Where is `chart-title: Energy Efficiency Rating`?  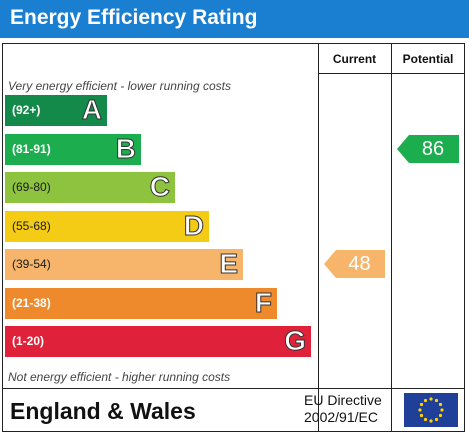 chart-title: Energy Efficiency Rating is located at coordinates (134, 17).